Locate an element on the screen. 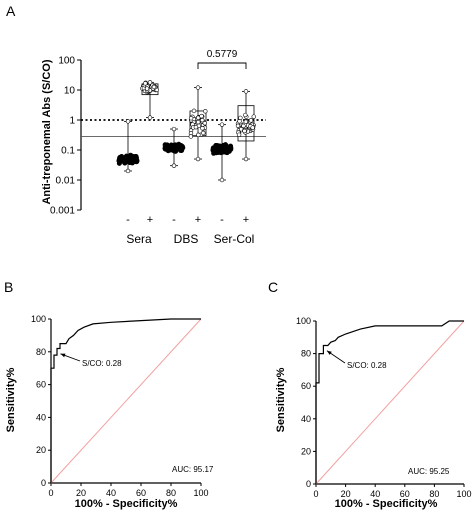 This screenshot has width=474, height=513. y-tick-label: 80 is located at coordinates (41, 352).